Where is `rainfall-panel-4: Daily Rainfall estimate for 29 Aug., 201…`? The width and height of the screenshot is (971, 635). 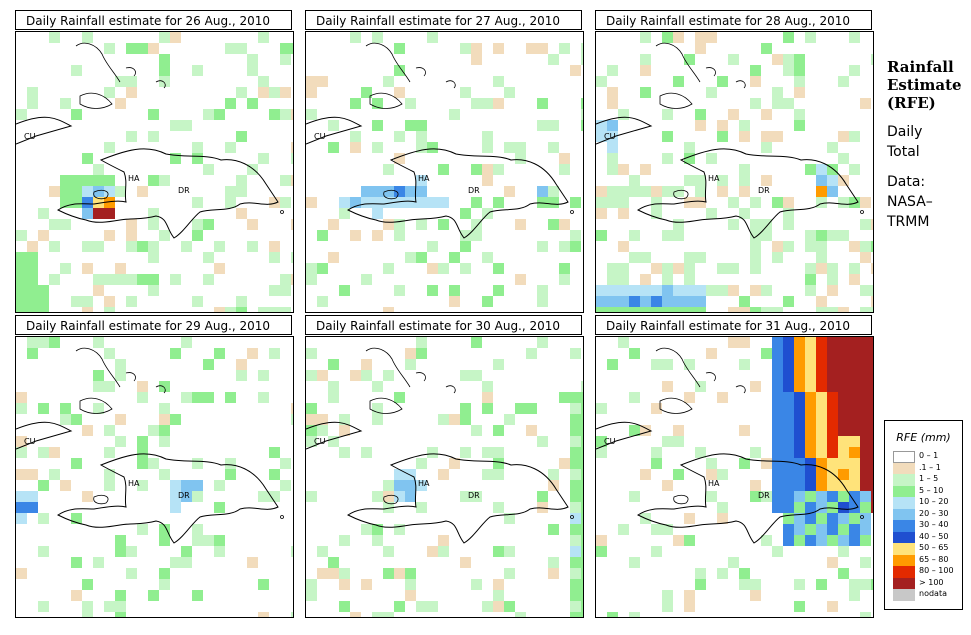
rainfall-panel-4: Daily Rainfall estimate for 29 Aug., 201… is located at coordinates (154, 466).